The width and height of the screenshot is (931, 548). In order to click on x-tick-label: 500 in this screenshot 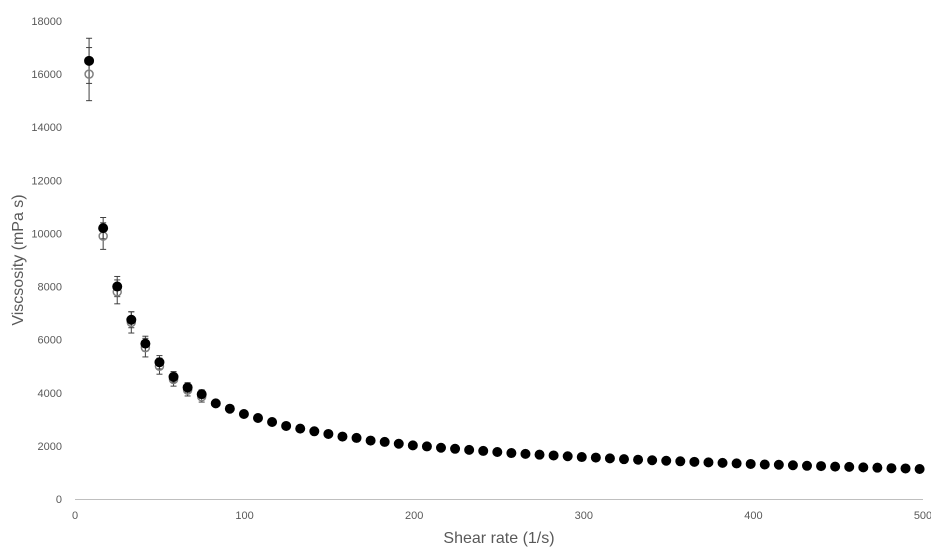, I will do `click(922, 516)`.